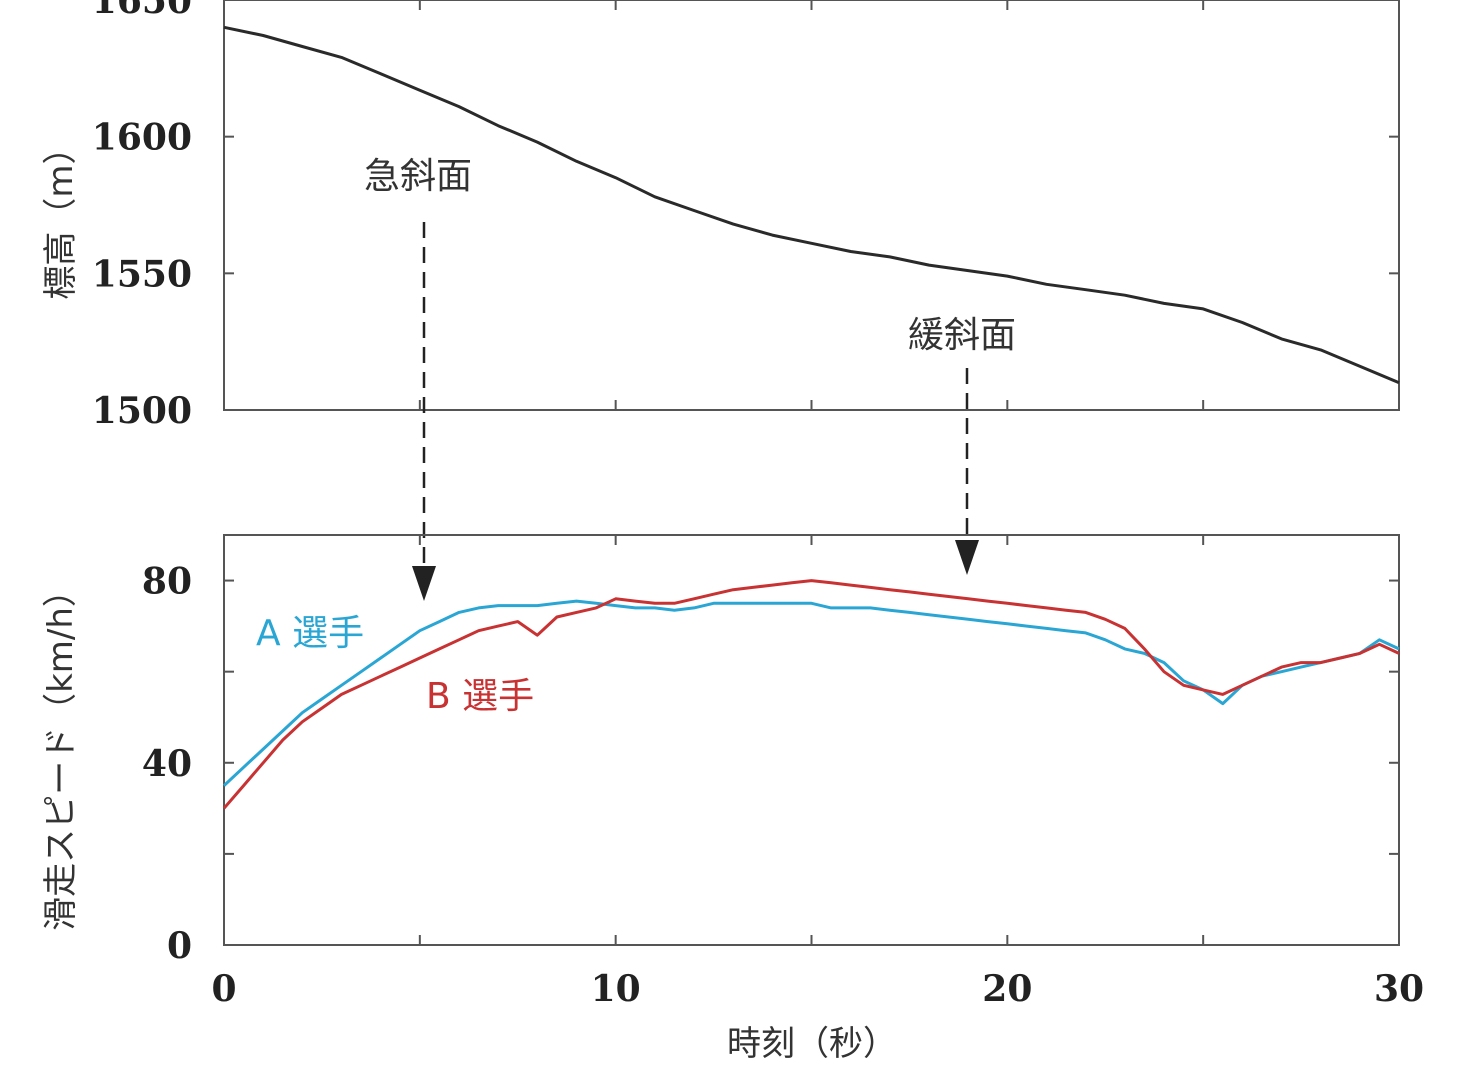 The image size is (1464, 1089). I want to click on slope-arrows, so click(695, 411).